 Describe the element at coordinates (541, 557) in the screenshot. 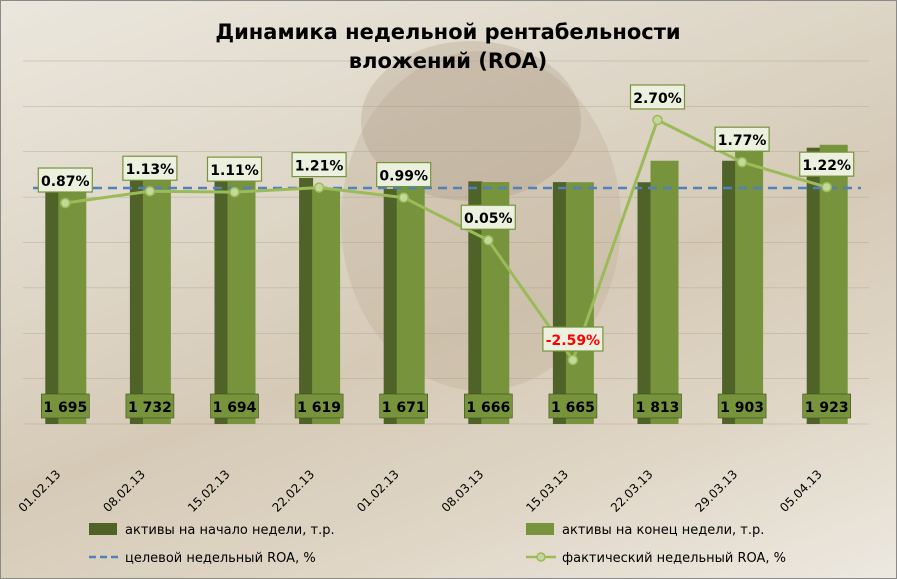

I see `legend-marker-actual-roa` at that location.